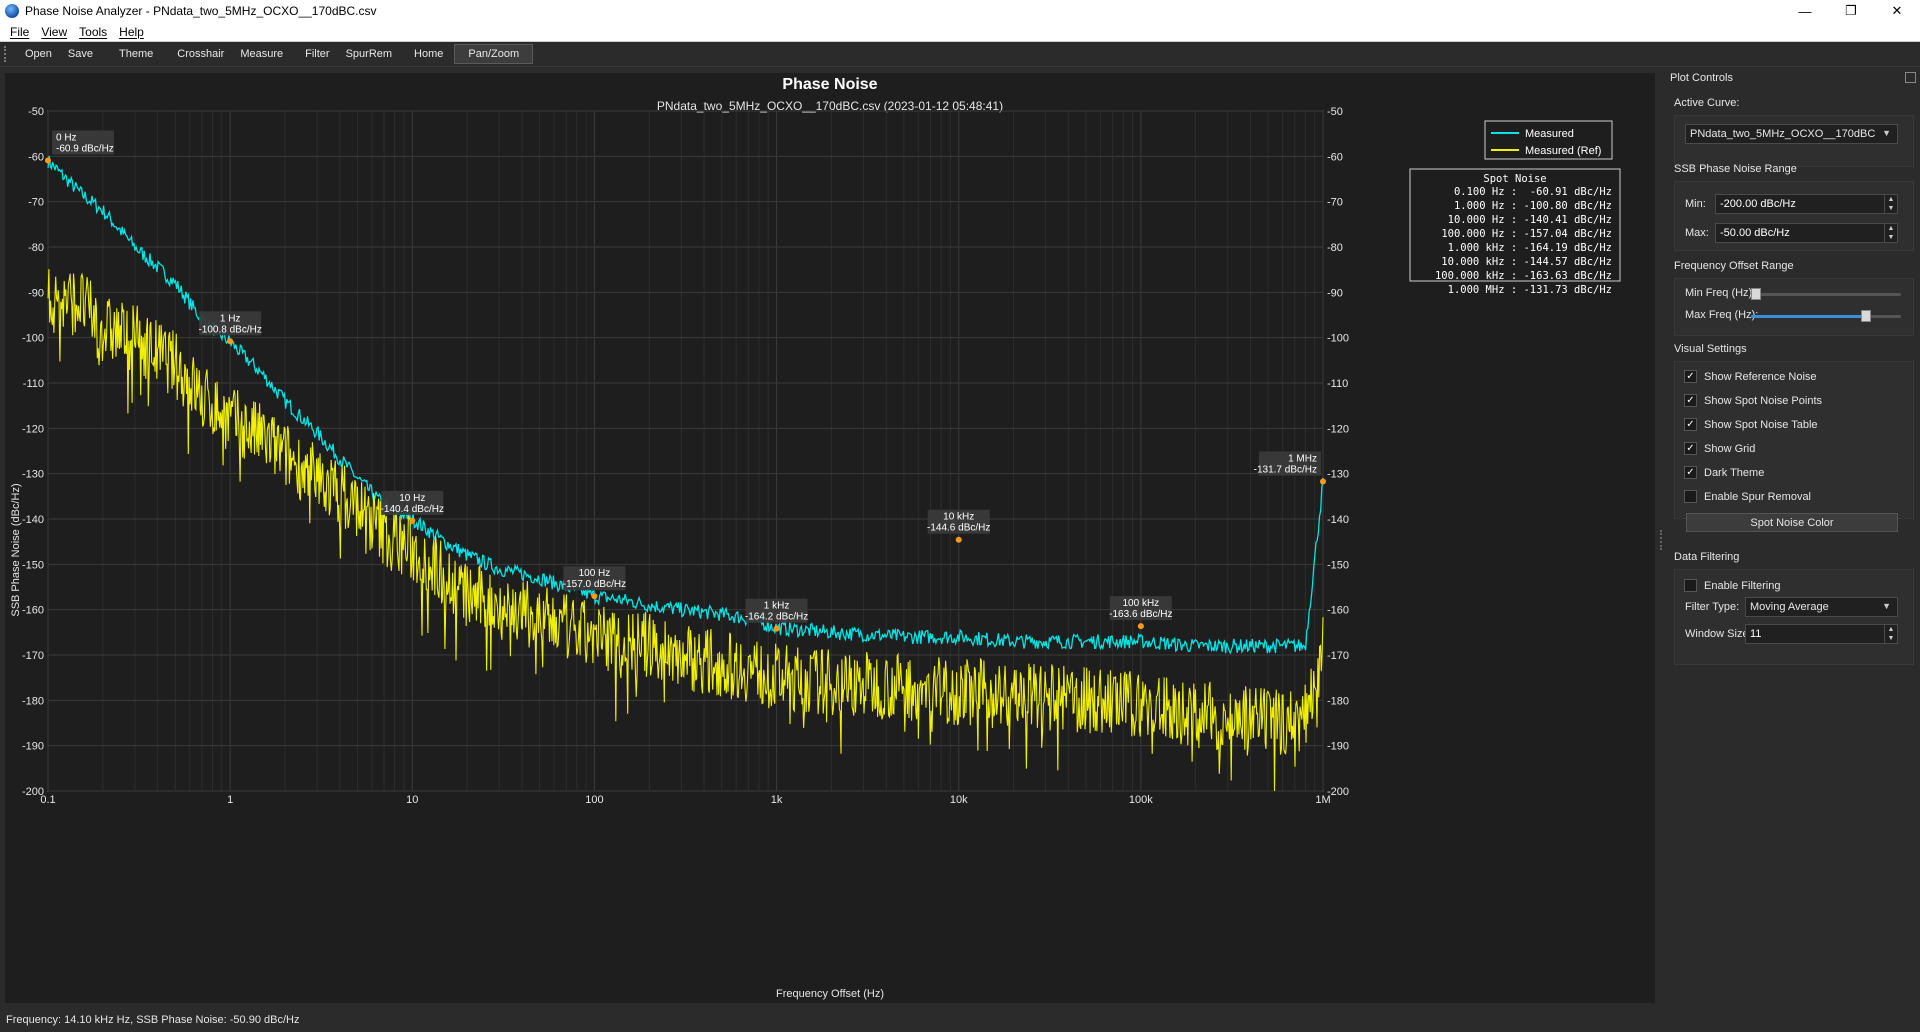 The width and height of the screenshot is (1920, 1032). What do you see at coordinates (1526, 192) in the screenshot?
I see `spot-table-row: 0.100 Hz : -60.91 dBc/Hz` at bounding box center [1526, 192].